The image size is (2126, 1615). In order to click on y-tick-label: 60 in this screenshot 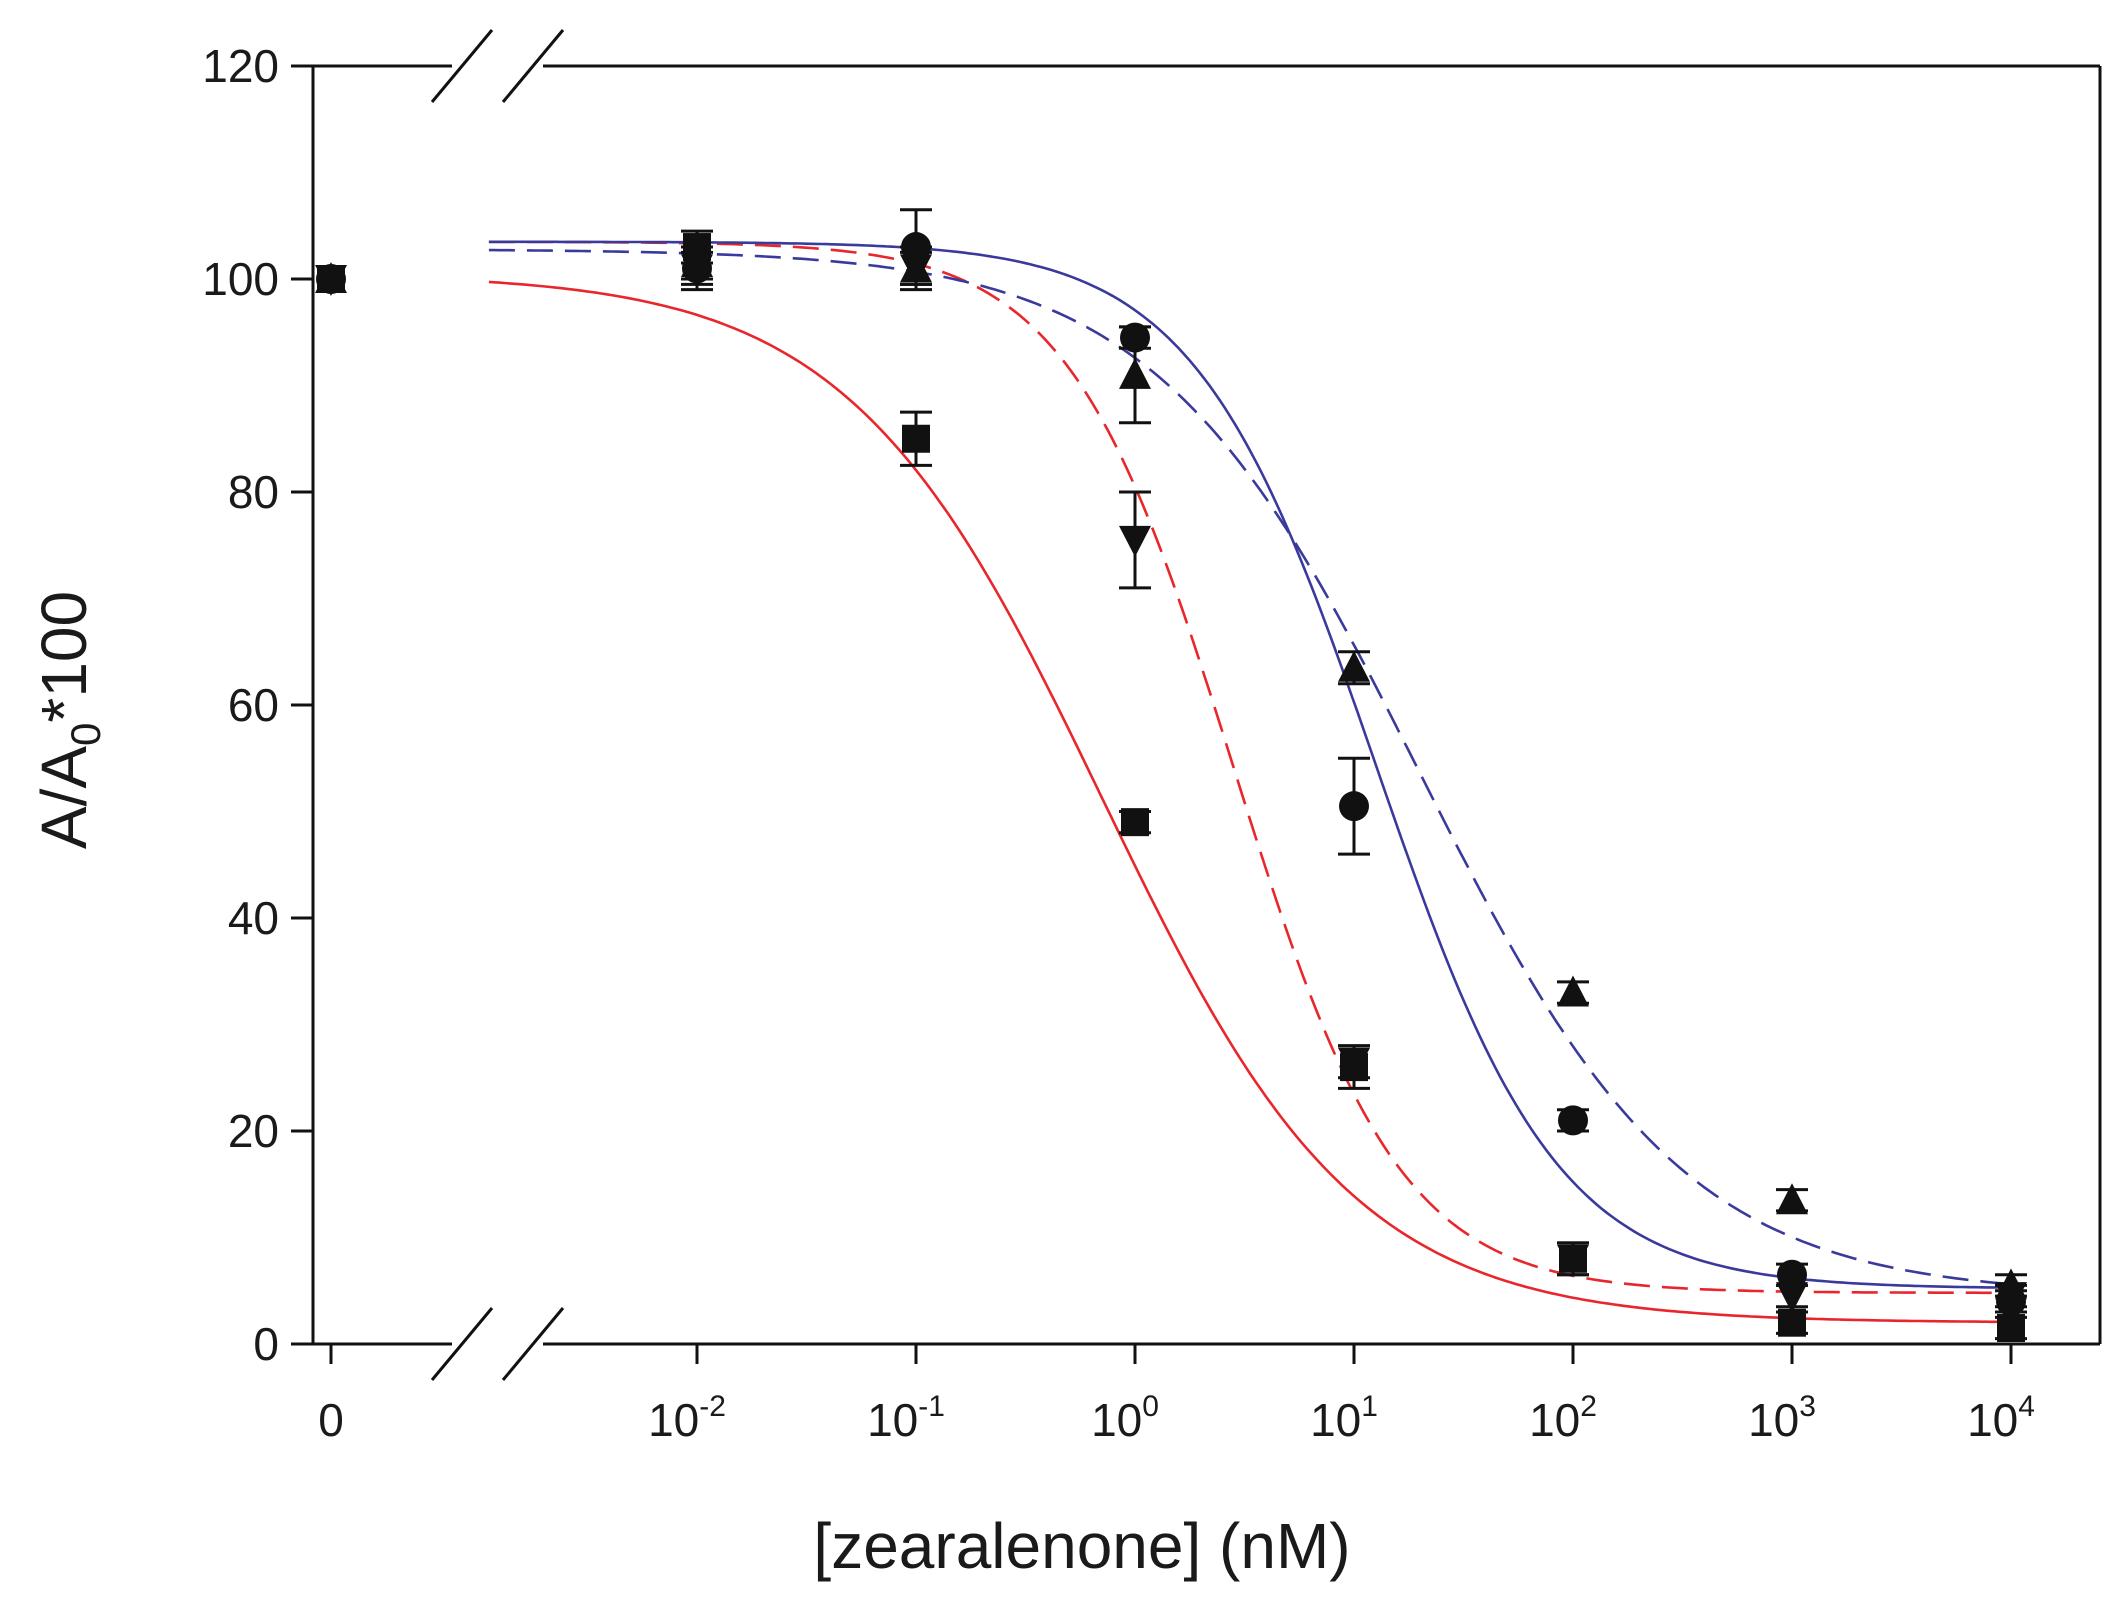, I will do `click(253, 705)`.